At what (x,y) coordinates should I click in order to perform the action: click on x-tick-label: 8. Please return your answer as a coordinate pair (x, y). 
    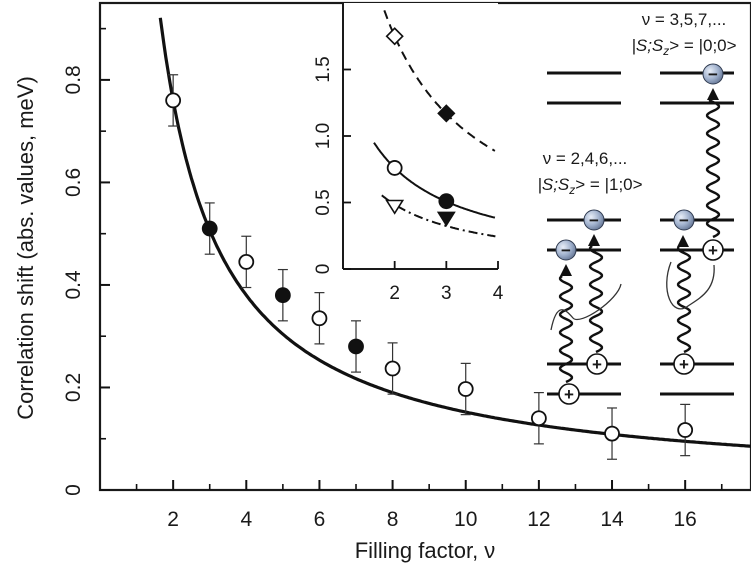
    Looking at the image, I should click on (393, 519).